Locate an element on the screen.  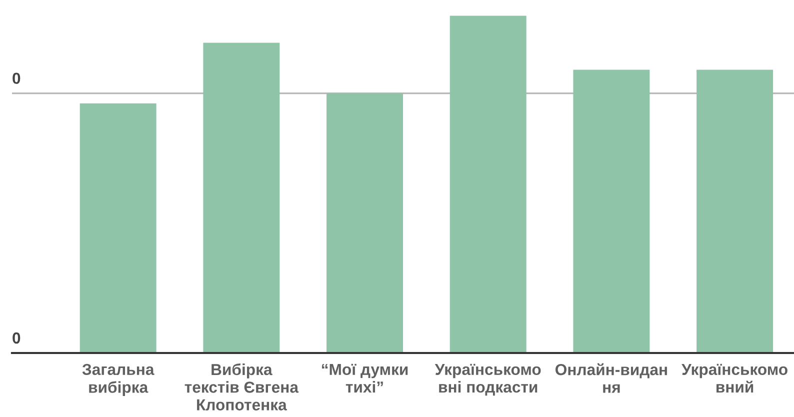
x-tick-label: Загальна вибірка is located at coordinates (118, 380).